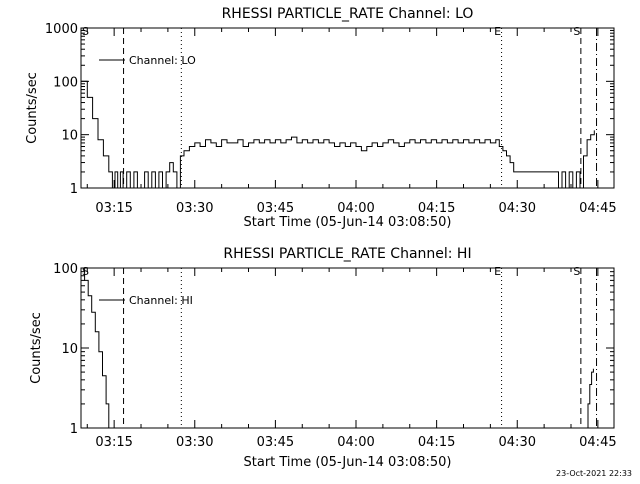 This screenshot has width=640, height=484. Describe the element at coordinates (161, 300) in the screenshot. I see `legend-label: Channel: HI` at that location.